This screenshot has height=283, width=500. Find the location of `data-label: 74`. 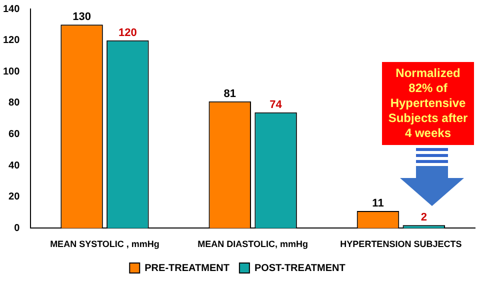

data-label: 74 is located at coordinates (276, 104).